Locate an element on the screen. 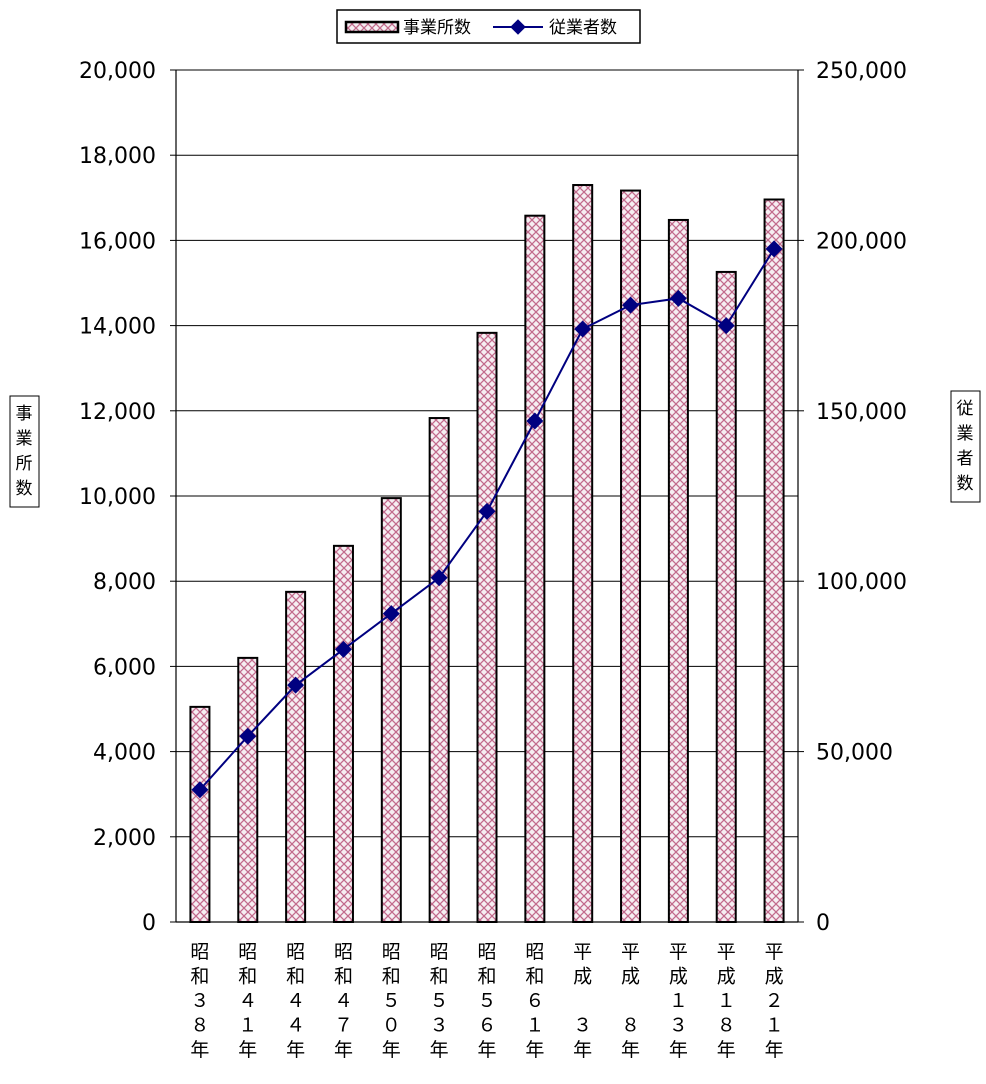 The image size is (986, 1084). axis-title-char: 所 is located at coordinates (24, 464).